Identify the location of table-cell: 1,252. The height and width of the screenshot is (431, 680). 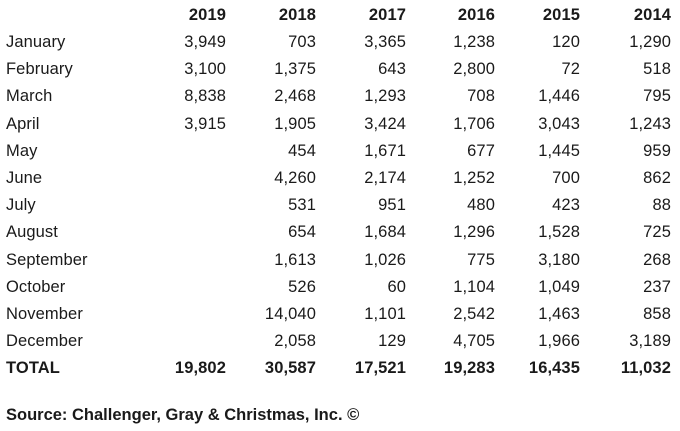
(474, 178).